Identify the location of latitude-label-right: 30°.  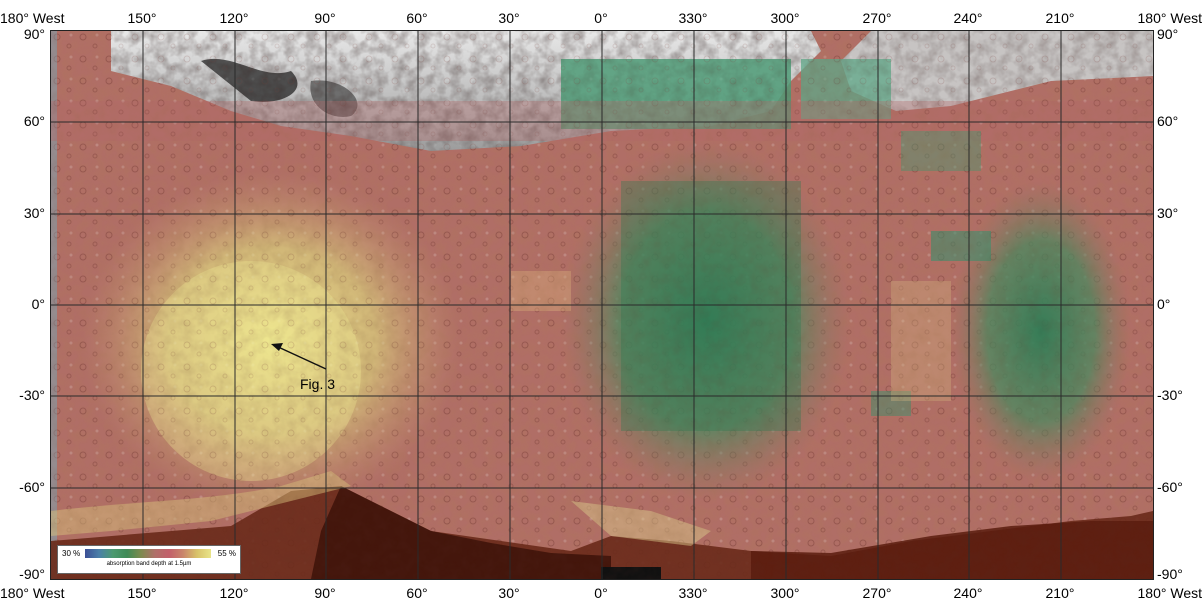
(1168, 213).